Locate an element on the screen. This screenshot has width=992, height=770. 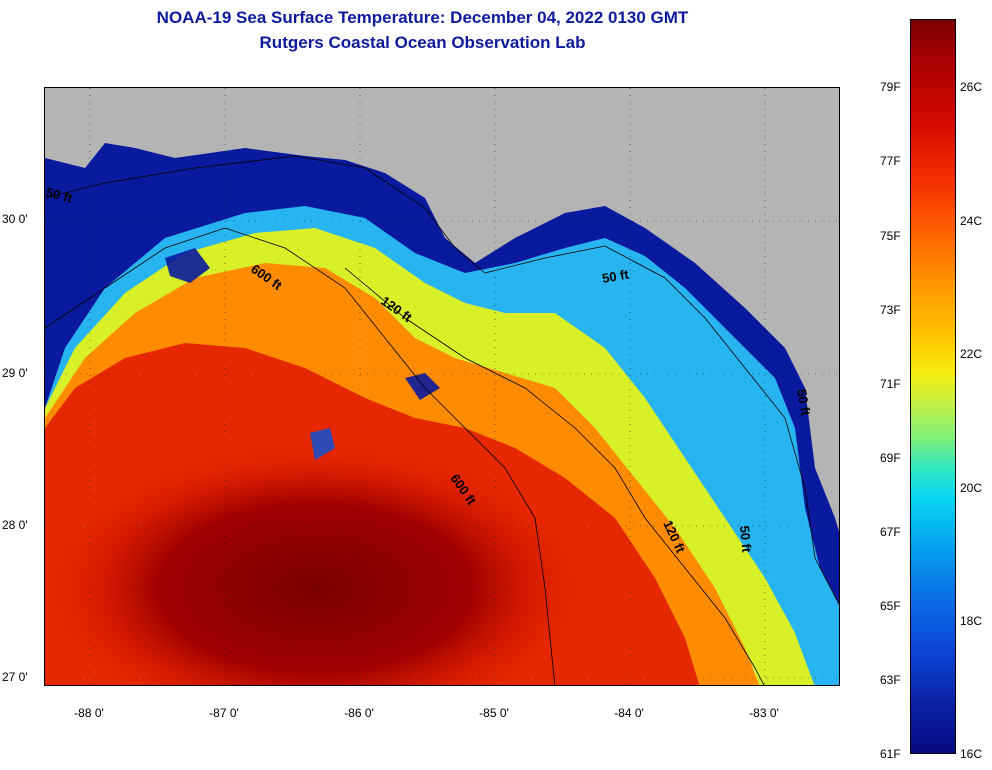
longitude-label: -86 0' is located at coordinates (359, 713).